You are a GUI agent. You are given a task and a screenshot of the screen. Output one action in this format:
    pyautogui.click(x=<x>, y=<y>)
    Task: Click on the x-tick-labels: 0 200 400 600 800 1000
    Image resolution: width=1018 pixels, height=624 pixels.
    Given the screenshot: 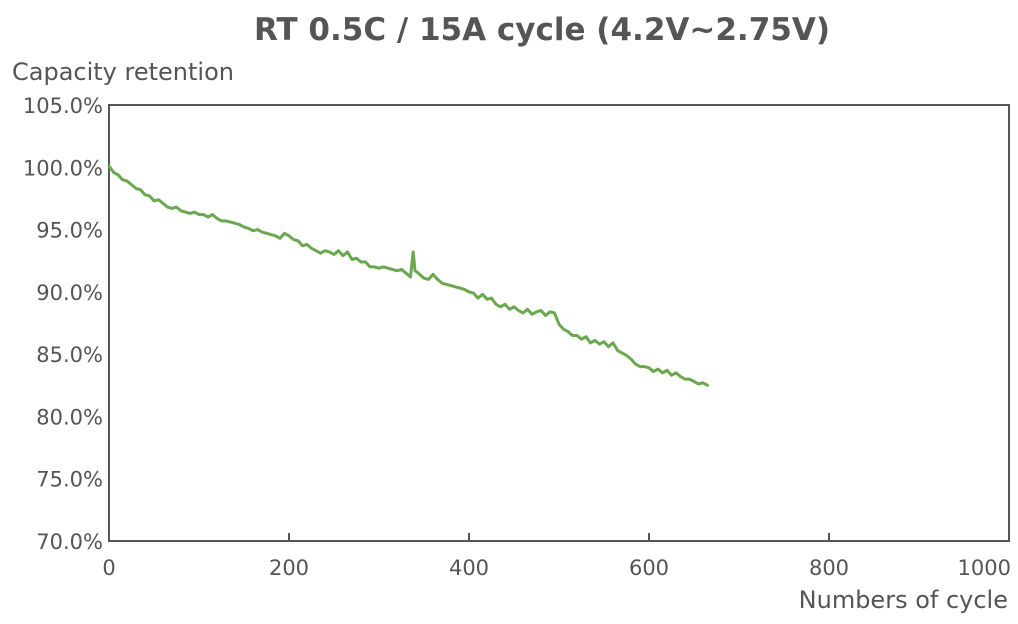 What is the action you would take?
    pyautogui.click(x=556, y=556)
    